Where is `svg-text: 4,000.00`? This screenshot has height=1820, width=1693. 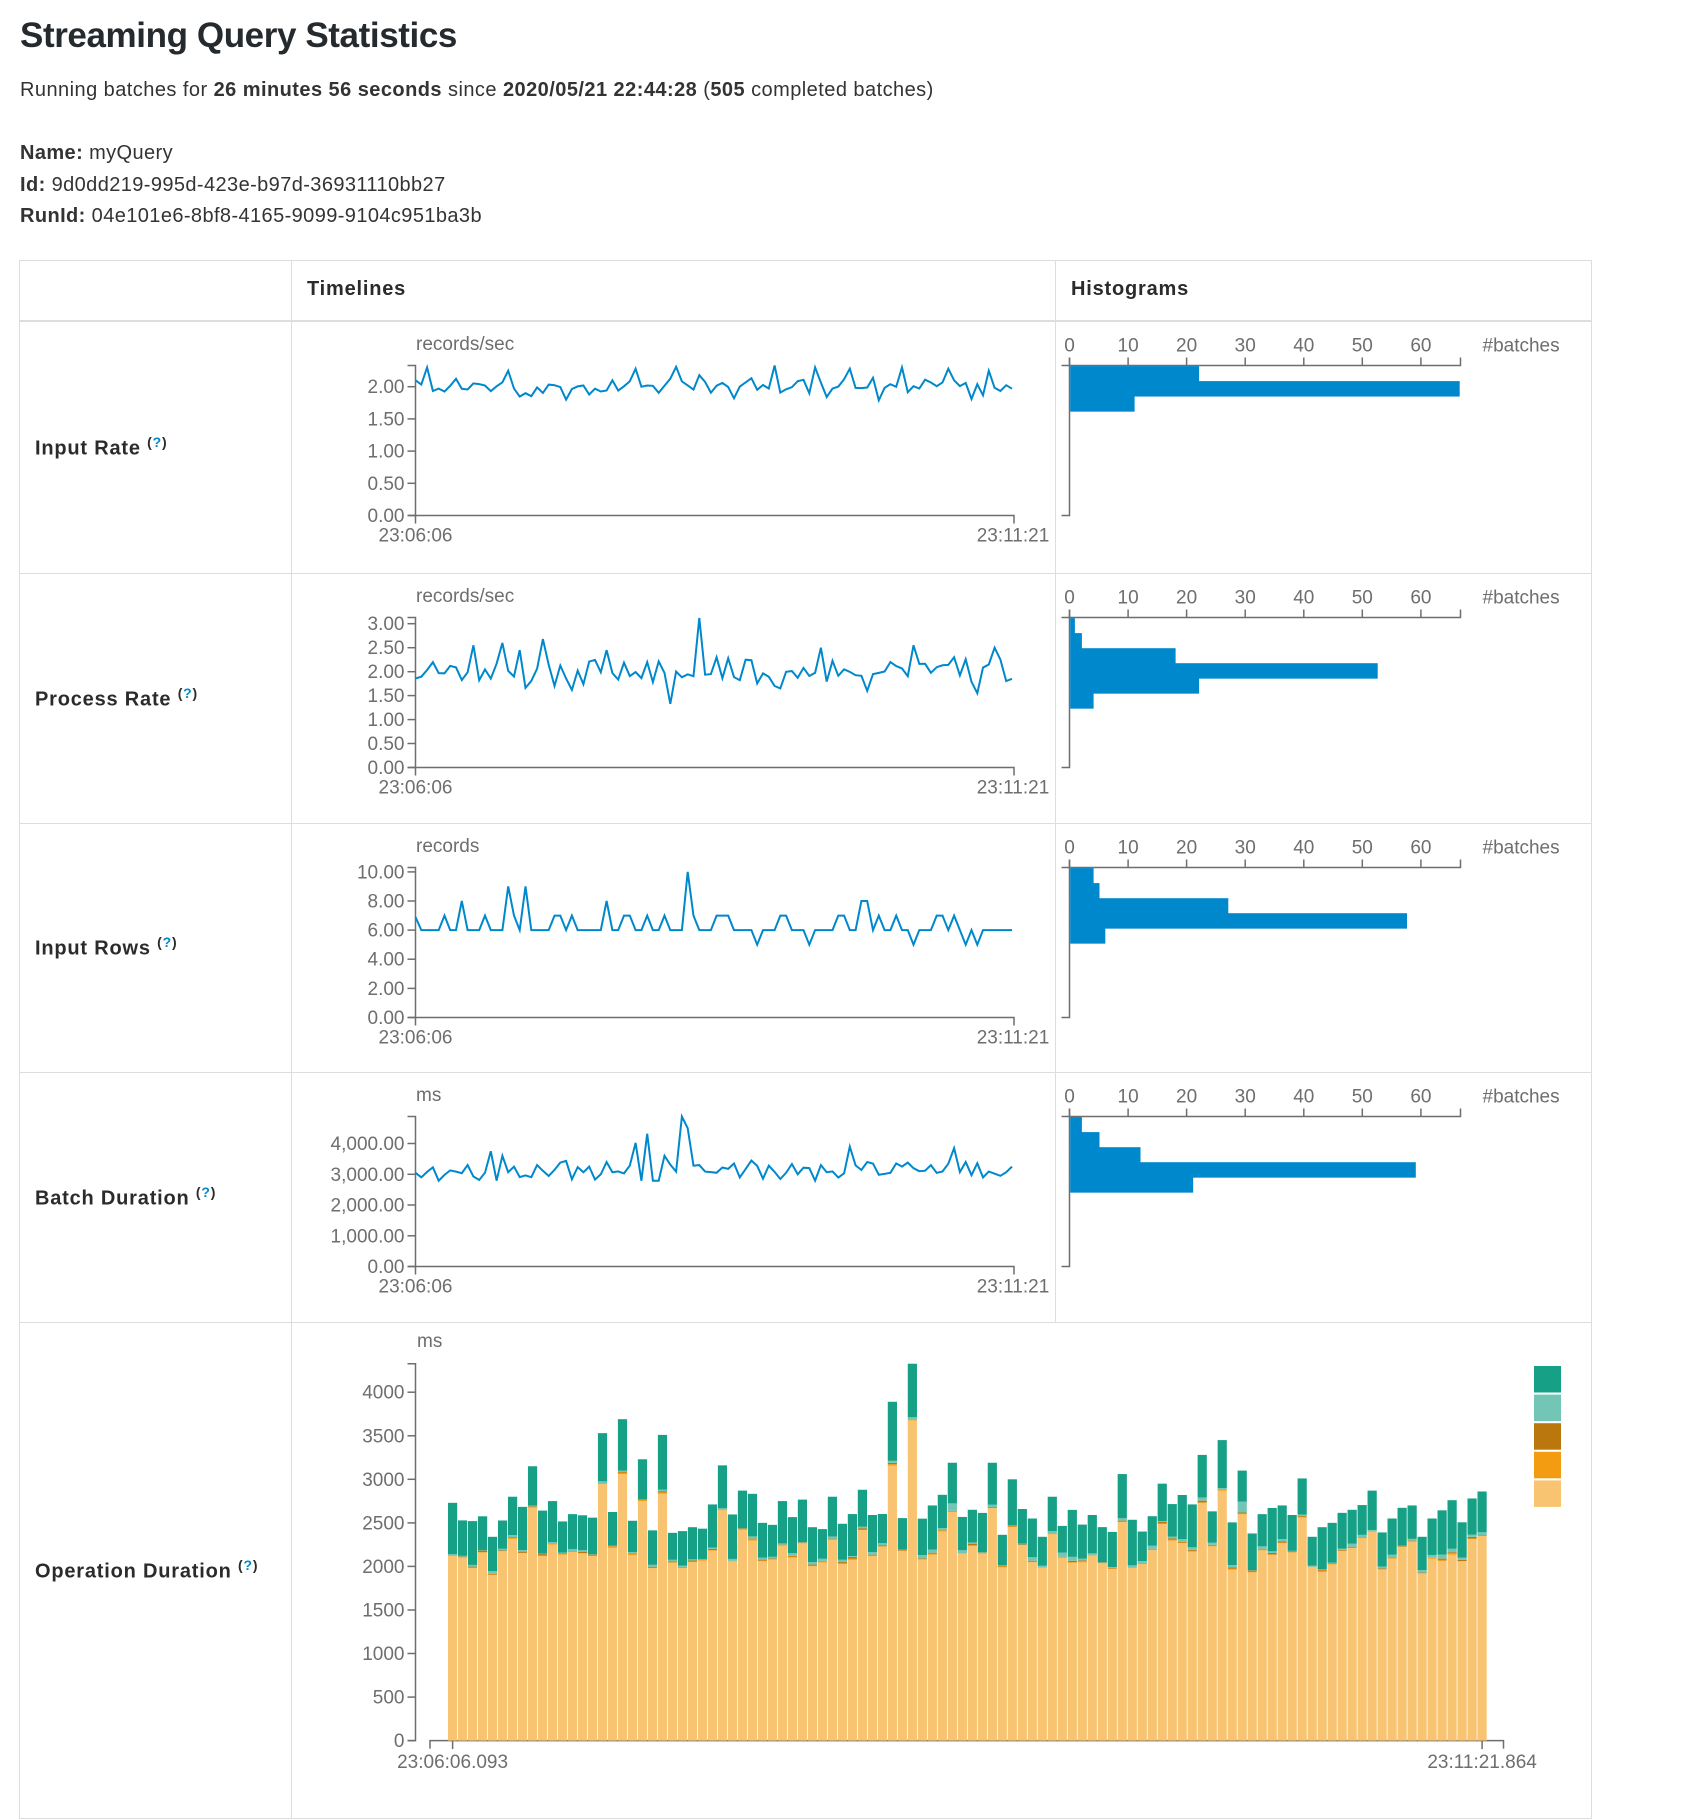
svg-text: 4,000.00 is located at coordinates (368, 1144).